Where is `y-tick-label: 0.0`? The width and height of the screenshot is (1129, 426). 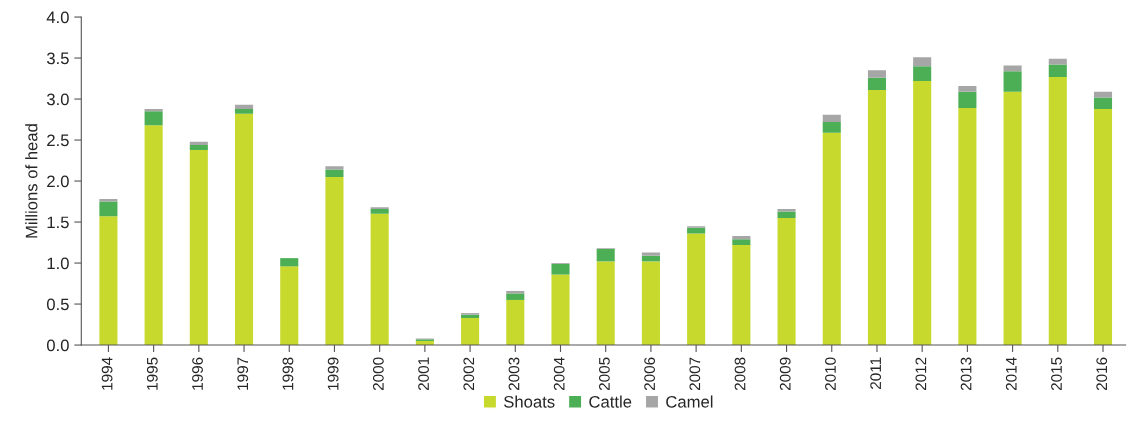 y-tick-label: 0.0 is located at coordinates (57, 345).